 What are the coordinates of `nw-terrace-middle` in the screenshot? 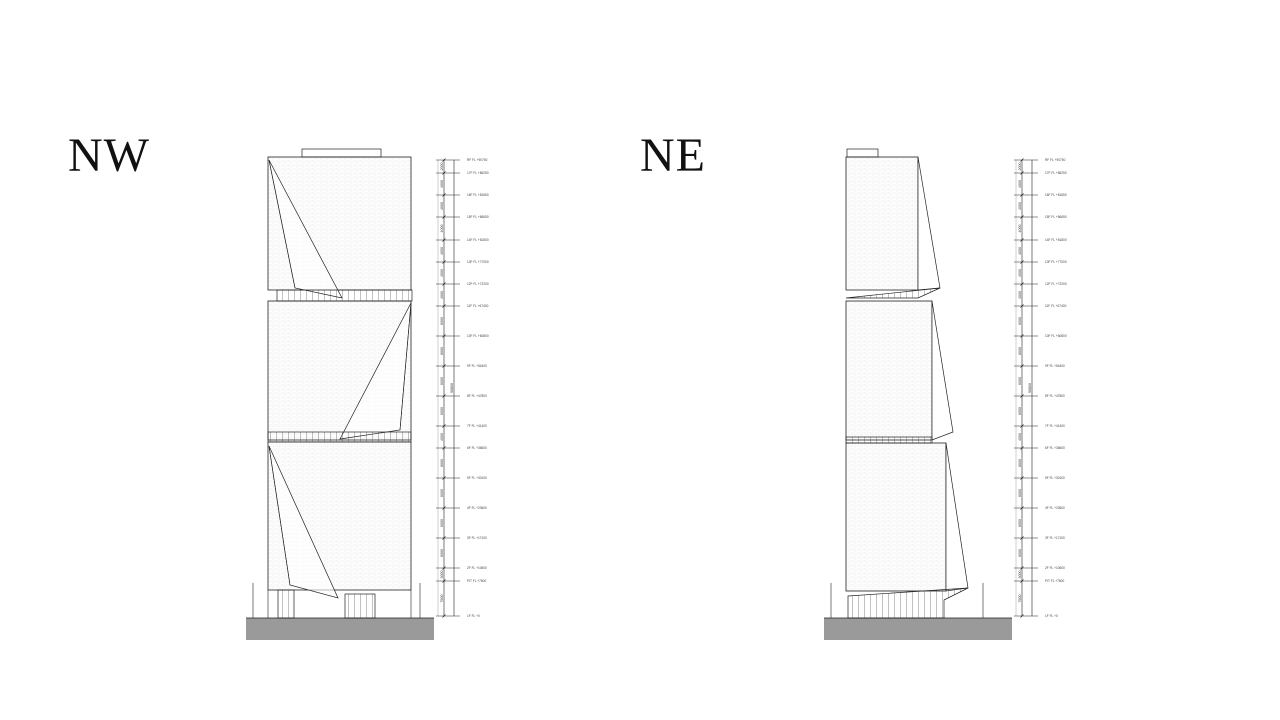 It's located at (339, 437).